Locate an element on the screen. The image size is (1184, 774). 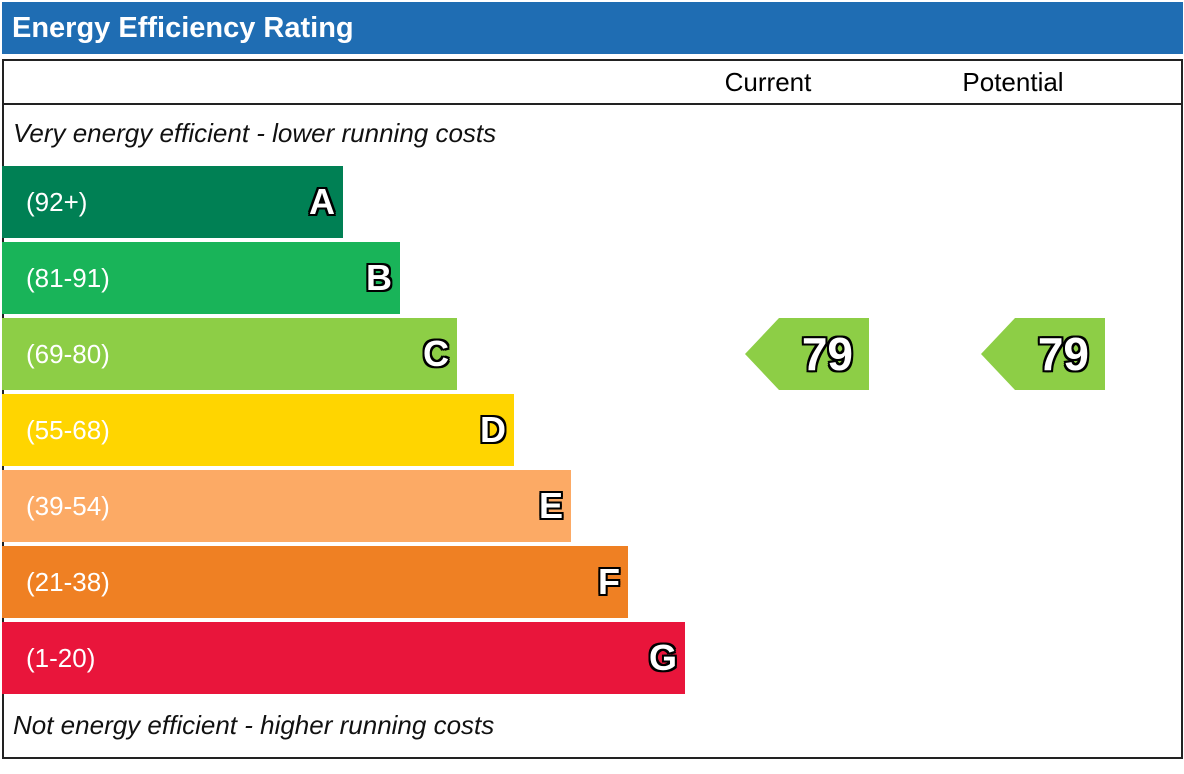
band-range-label: (39-54) is located at coordinates (68, 506).